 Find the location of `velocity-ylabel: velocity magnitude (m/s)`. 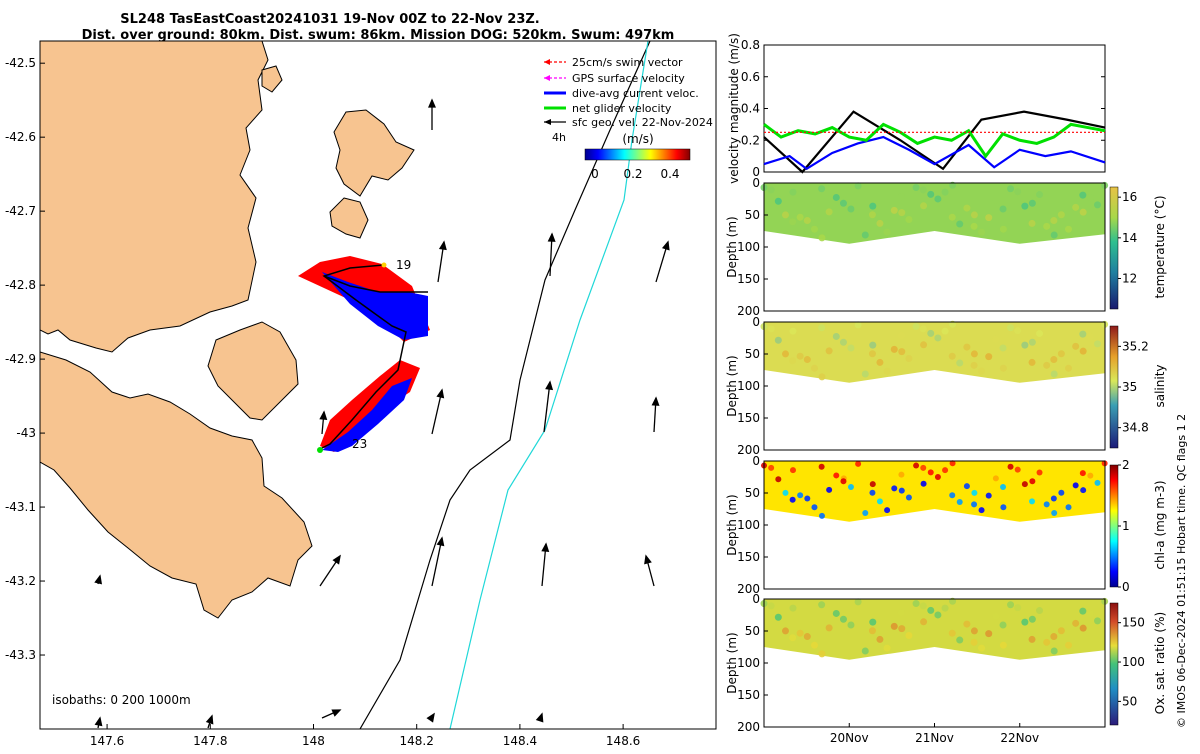

velocity-ylabel: velocity magnitude (m/s) is located at coordinates (734, 108).